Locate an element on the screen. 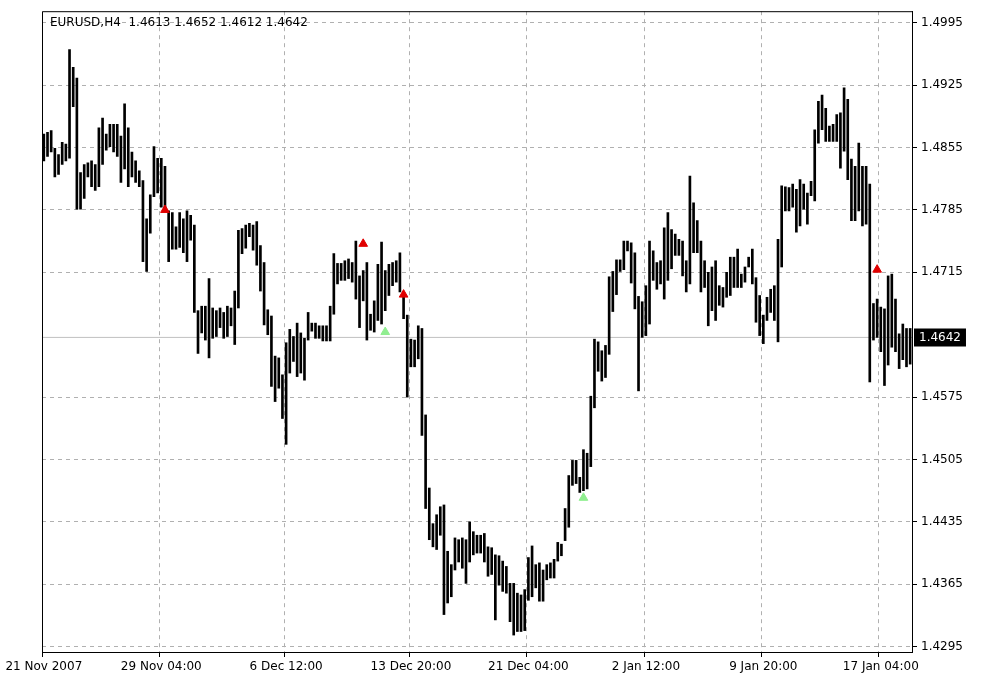 Image resolution: width=1004 pixels, height=700 pixels. y-tick-label: 1.4435 is located at coordinates (942, 521).